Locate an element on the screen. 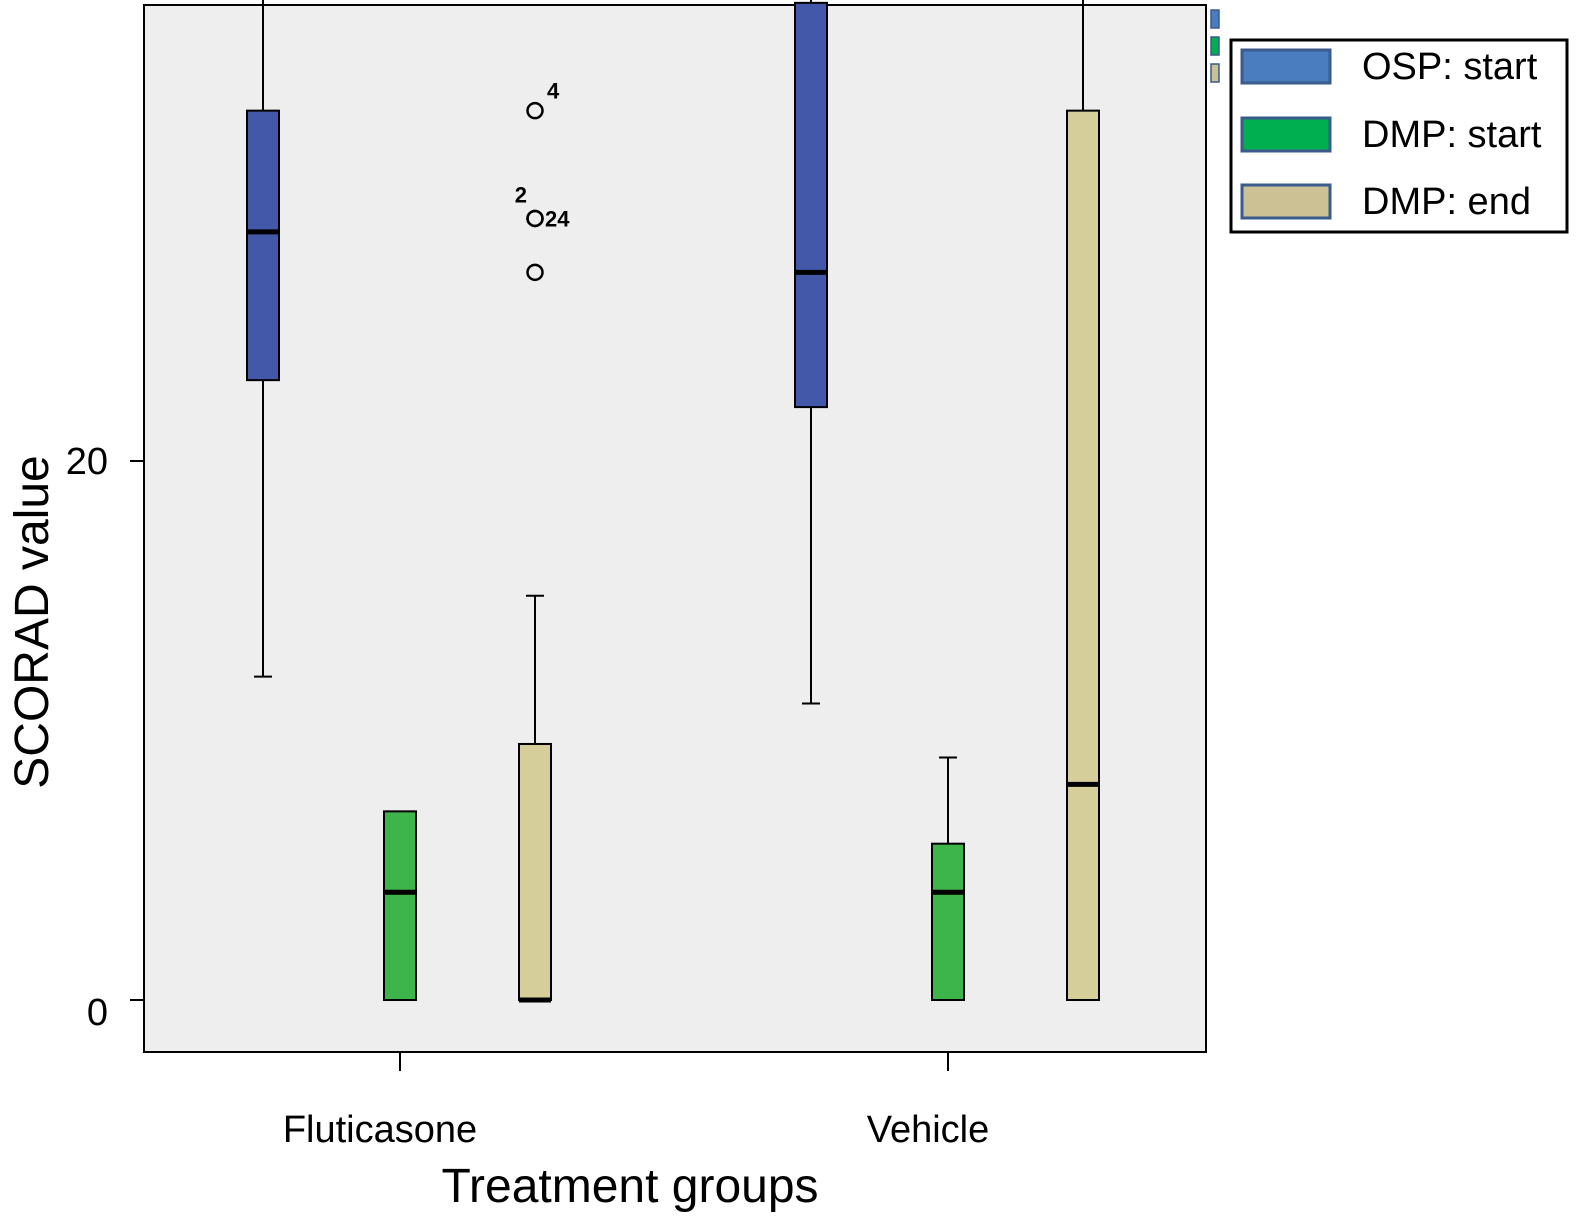 Image resolution: width=1587 pixels, height=1229 pixels. y-tick-label: 20 is located at coordinates (87, 462).